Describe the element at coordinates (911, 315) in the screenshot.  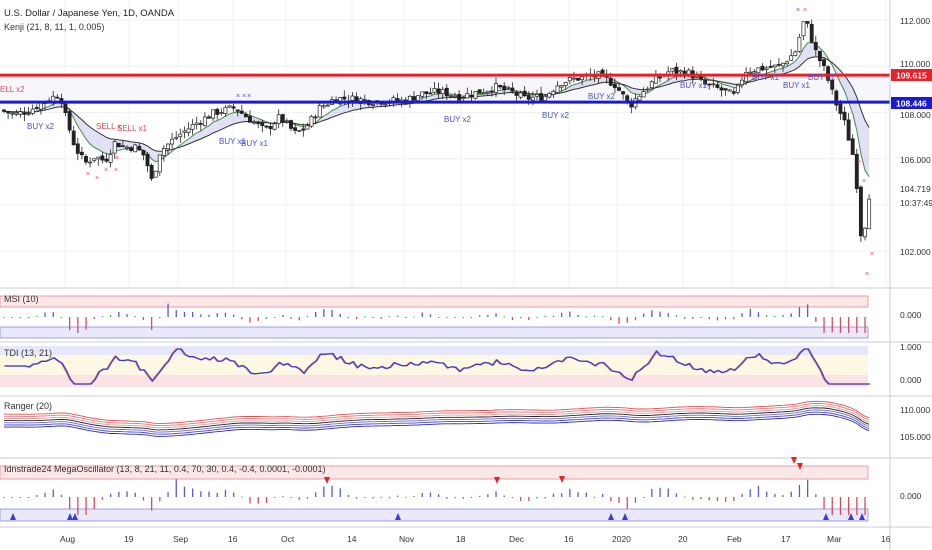
I see `msi-tick: 0.000` at that location.